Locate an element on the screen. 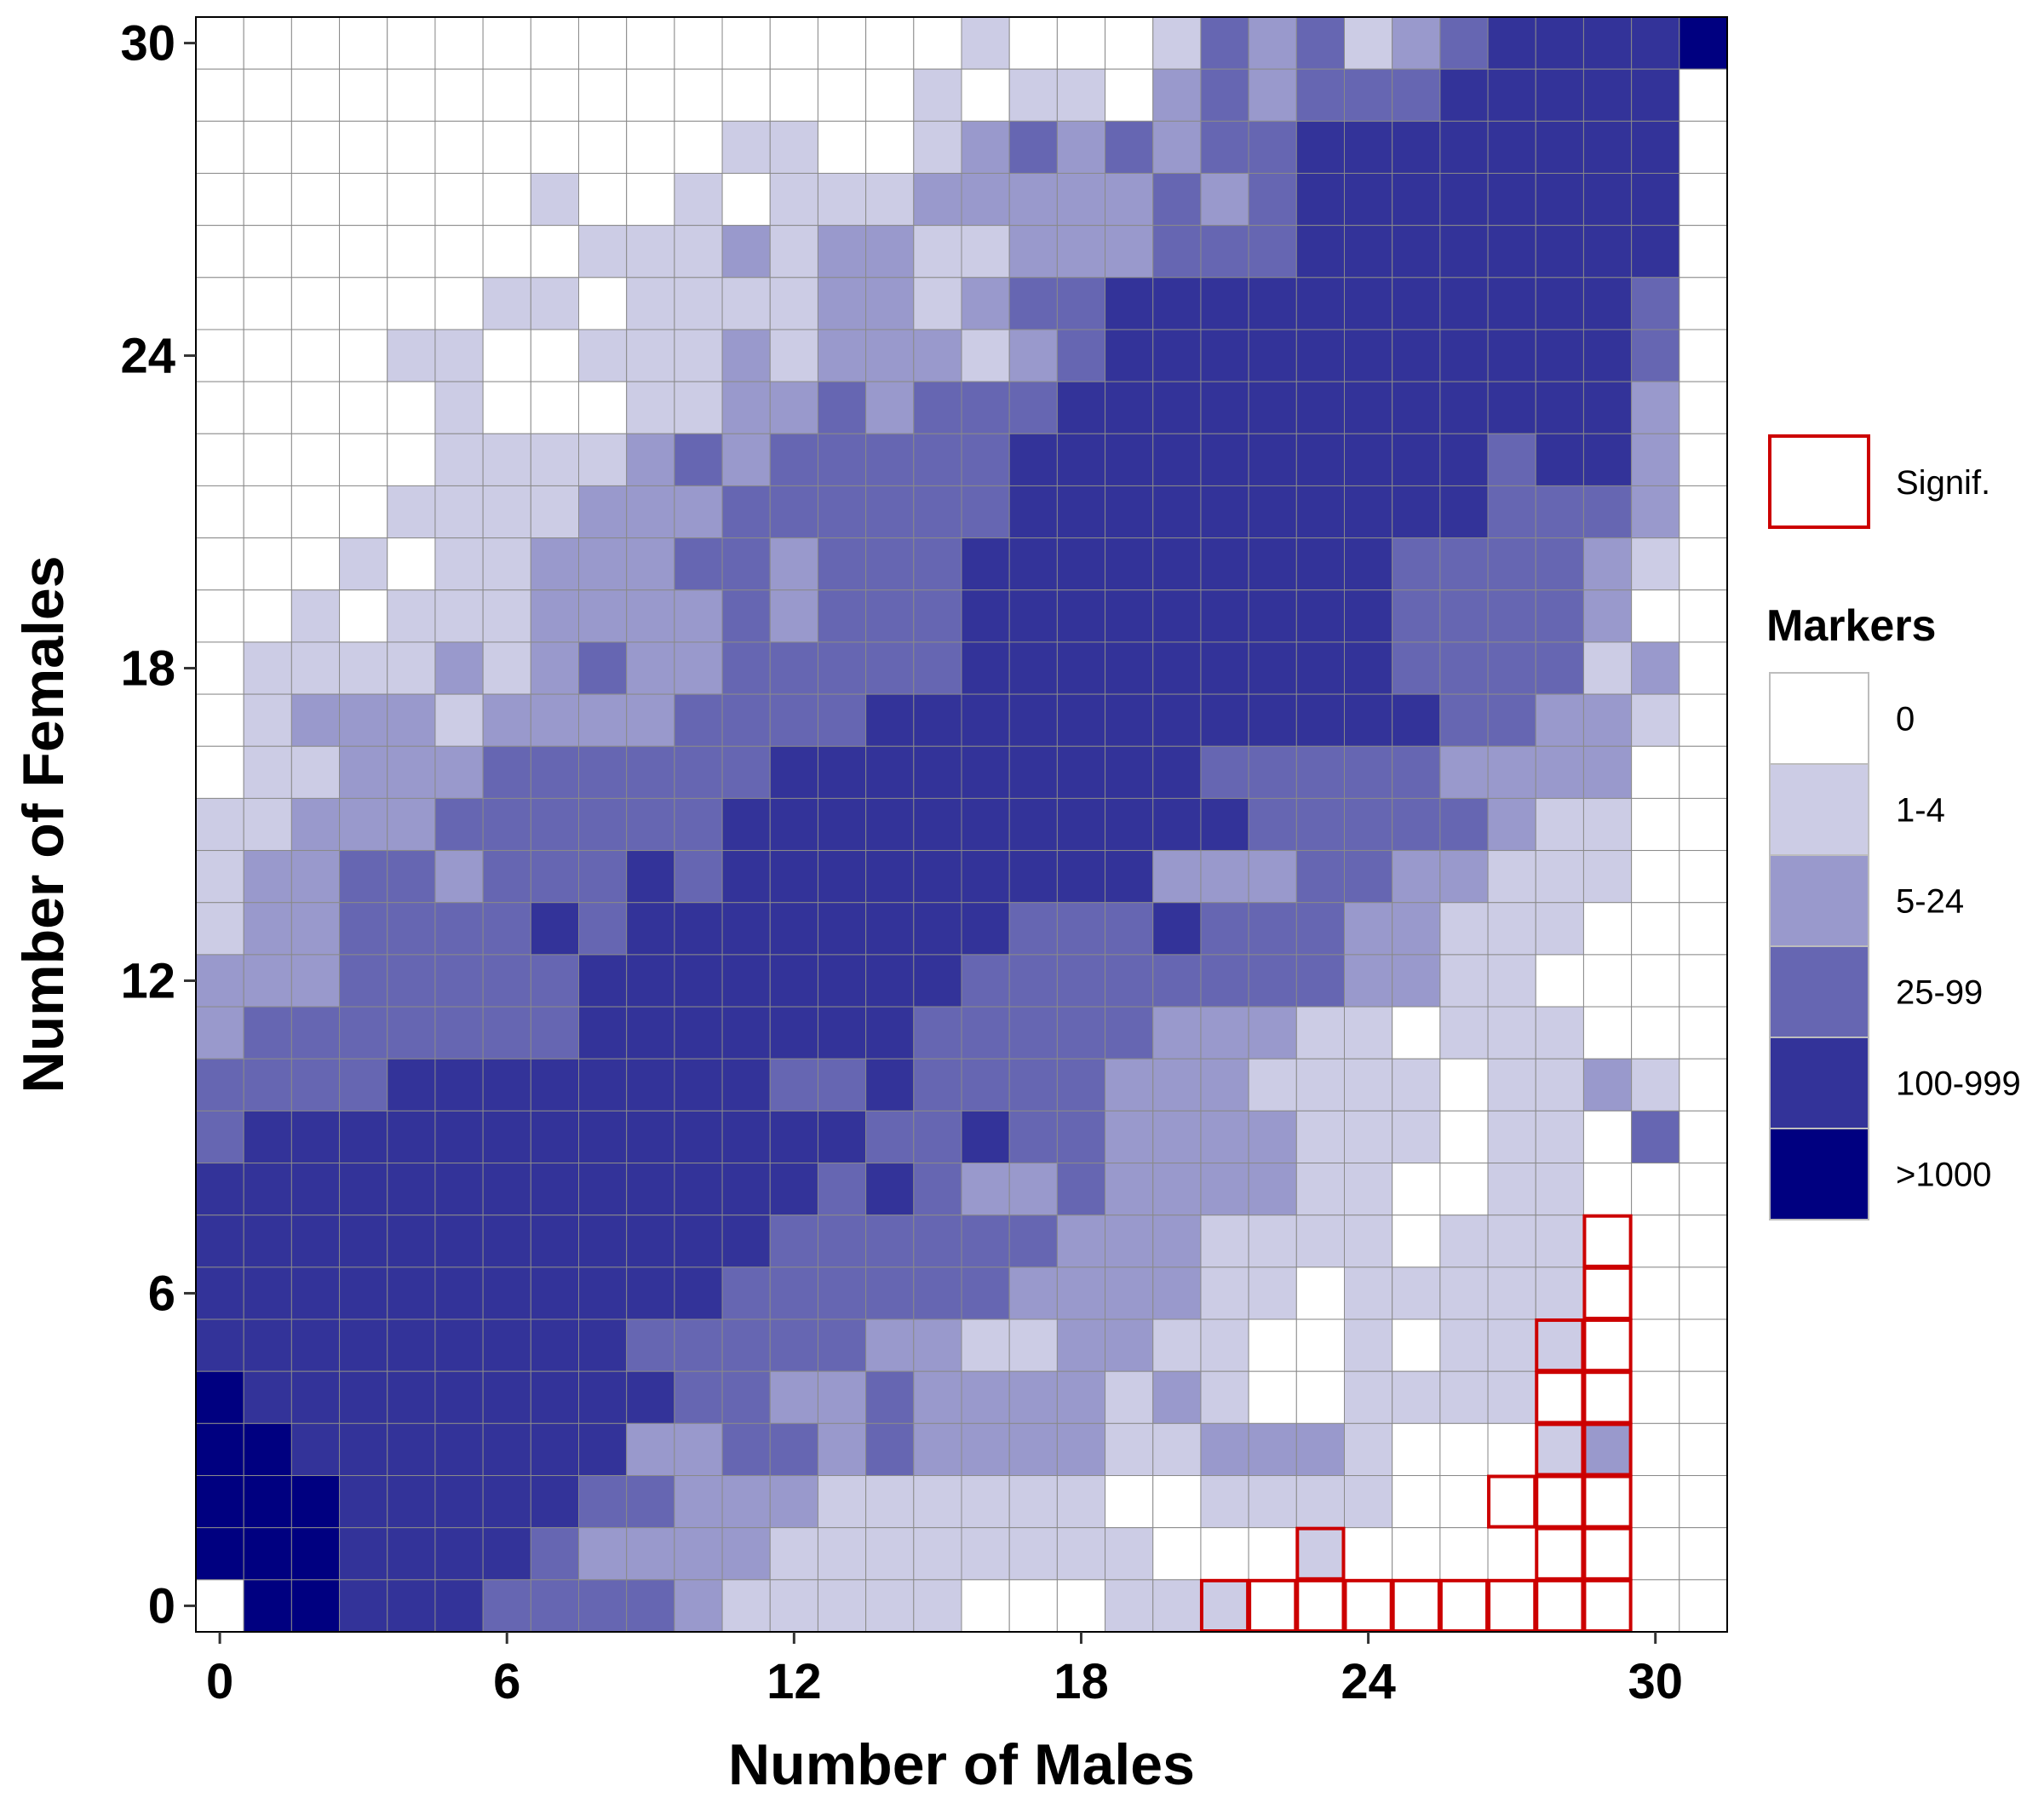  y-tick-label: 30 is located at coordinates (147, 44).